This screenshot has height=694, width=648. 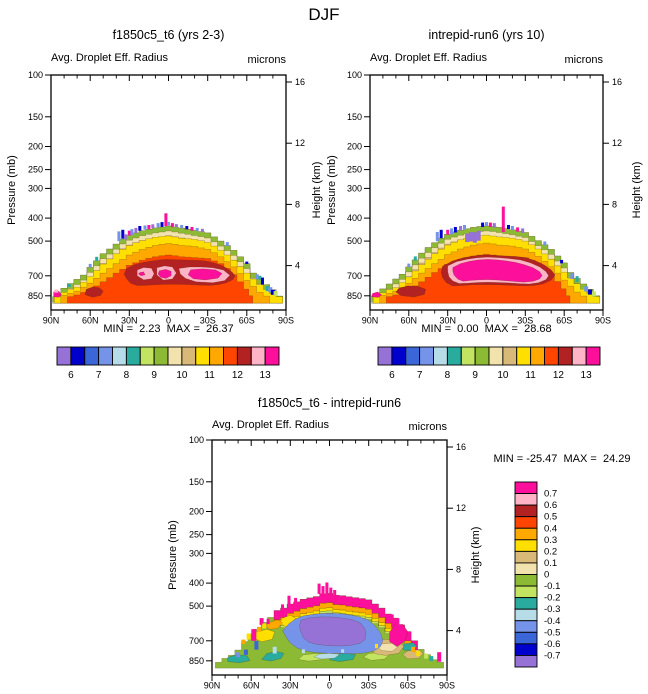 What do you see at coordinates (552, 621) in the screenshot?
I see `colorbar-label: -0.4` at bounding box center [552, 621].